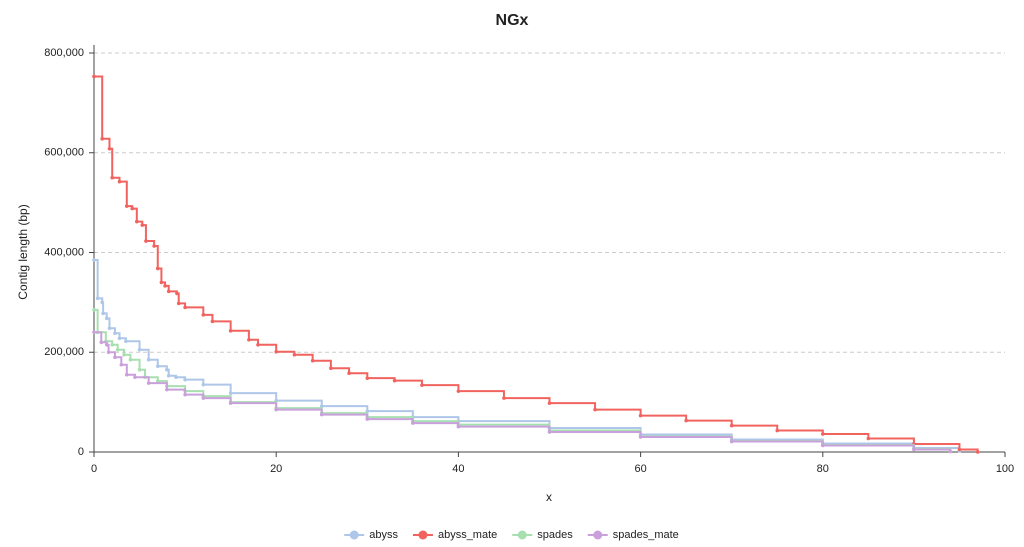 Image resolution: width=1024 pixels, height=547 pixels. I want to click on legend-item: abyss_mate, so click(454, 535).